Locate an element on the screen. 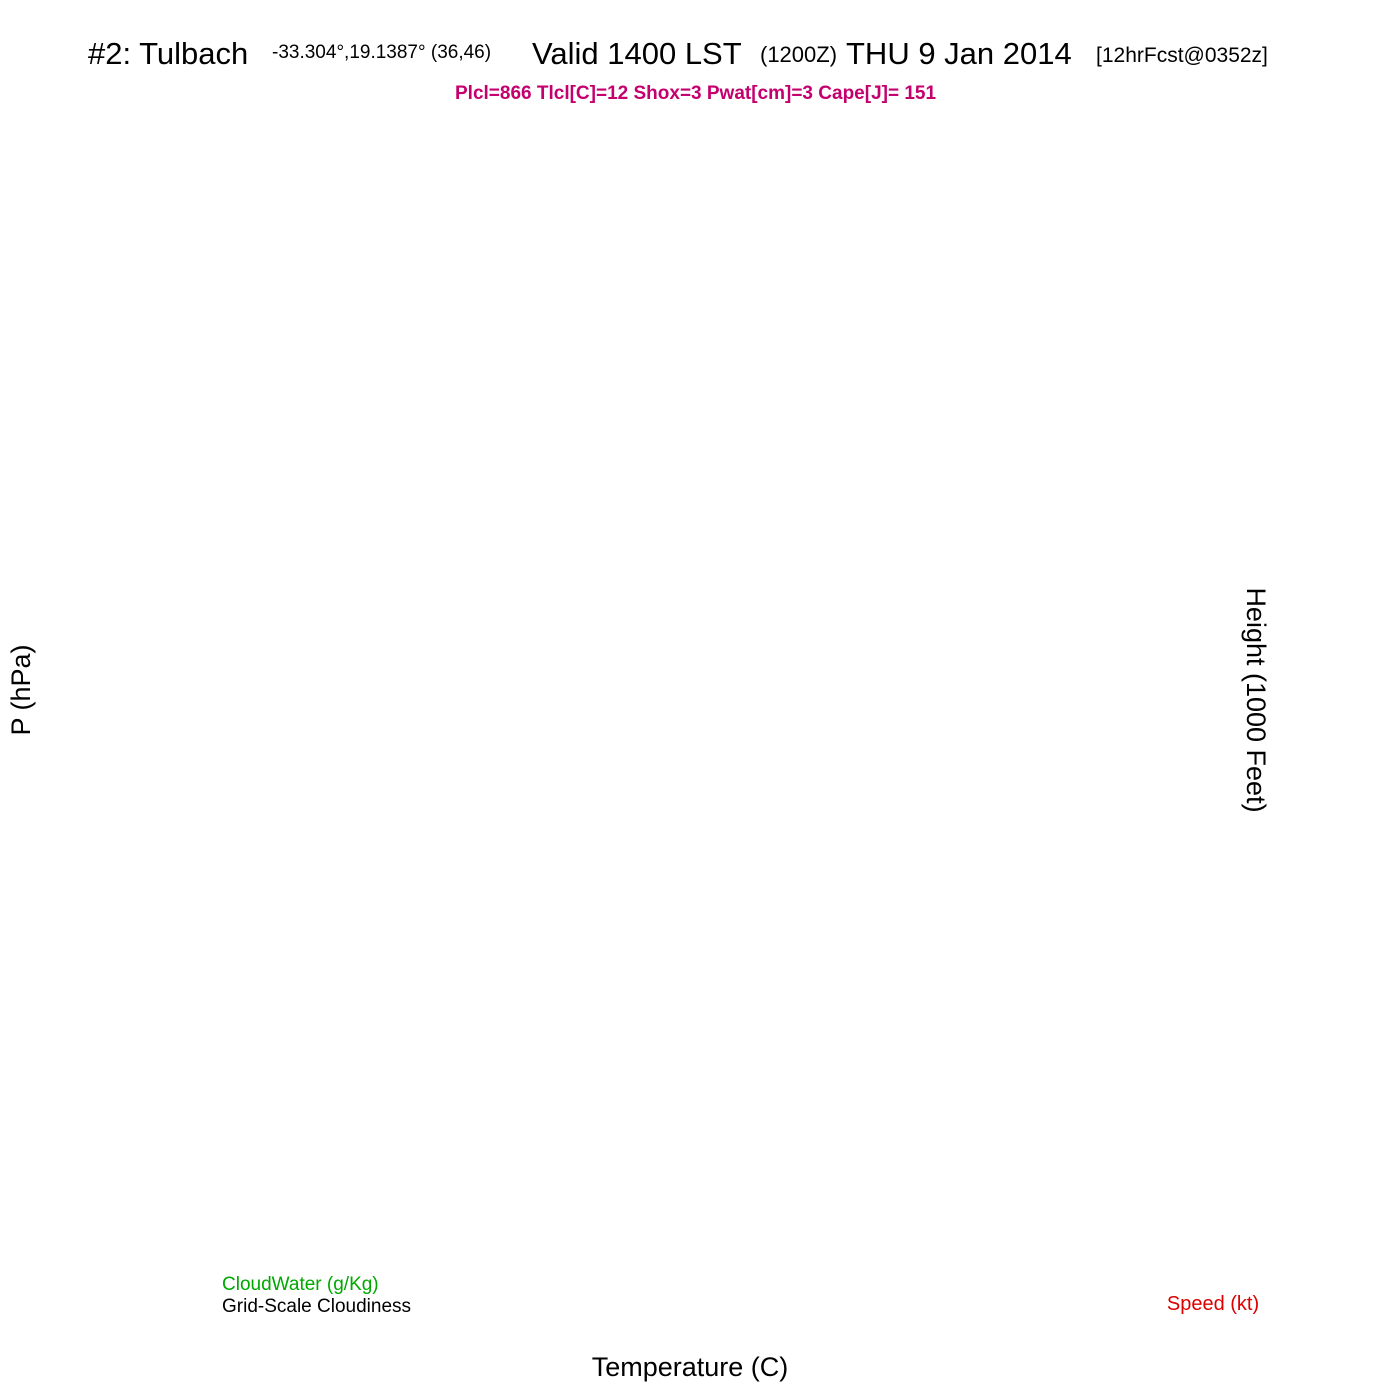 The image size is (1400, 1400). height-axis-title: Height (1000 Feet) is located at coordinates (1256, 699).